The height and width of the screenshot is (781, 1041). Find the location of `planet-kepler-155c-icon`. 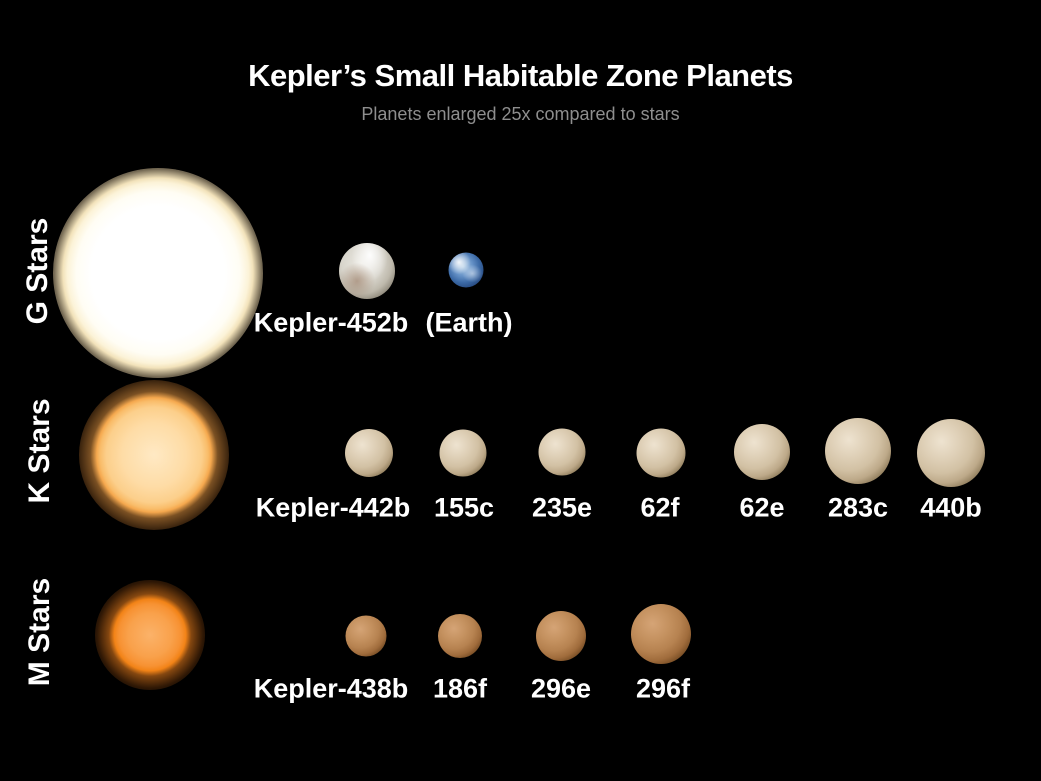

planet-kepler-155c-icon is located at coordinates (463, 453).